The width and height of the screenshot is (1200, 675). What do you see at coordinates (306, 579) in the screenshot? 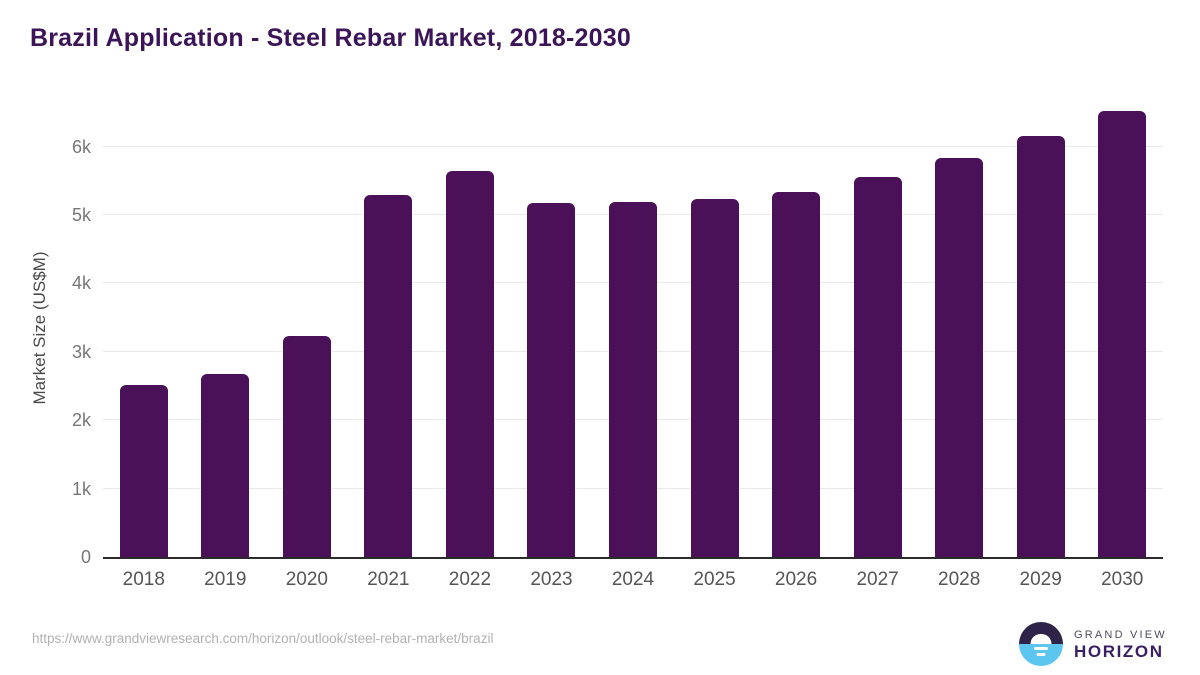
I see `x-tick-label-2020: 2020` at bounding box center [306, 579].